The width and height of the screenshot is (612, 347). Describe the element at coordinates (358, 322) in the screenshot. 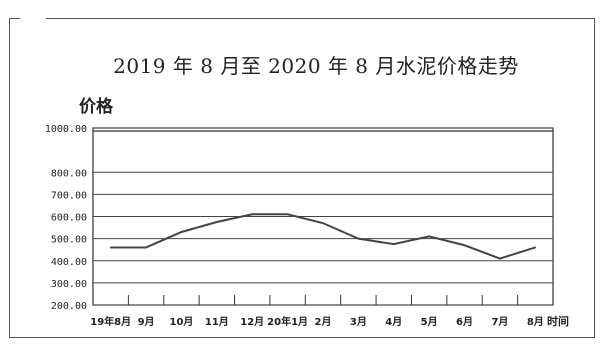

I see `x-tick-label: 3月` at that location.